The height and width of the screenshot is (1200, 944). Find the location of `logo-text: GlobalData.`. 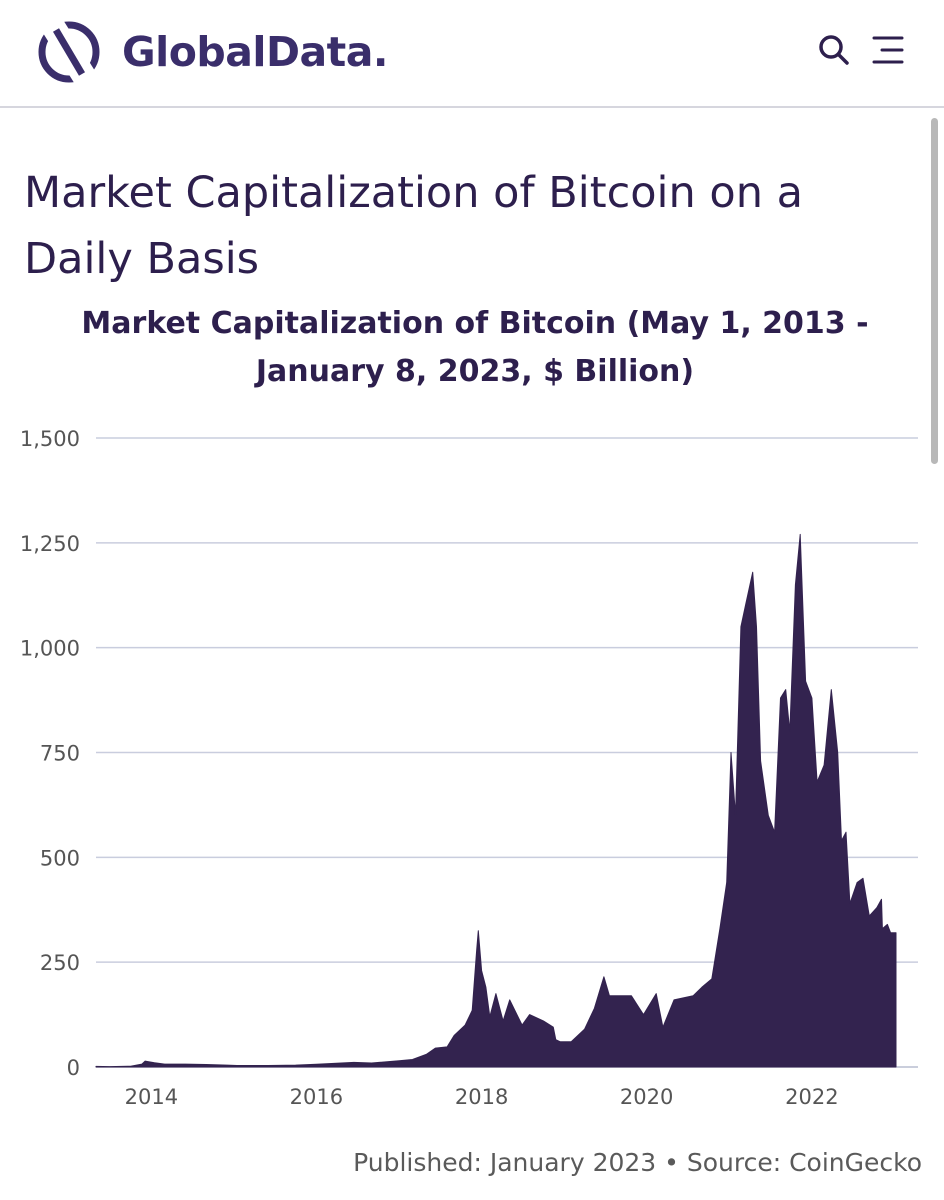

logo-text: GlobalData. is located at coordinates (255, 52).